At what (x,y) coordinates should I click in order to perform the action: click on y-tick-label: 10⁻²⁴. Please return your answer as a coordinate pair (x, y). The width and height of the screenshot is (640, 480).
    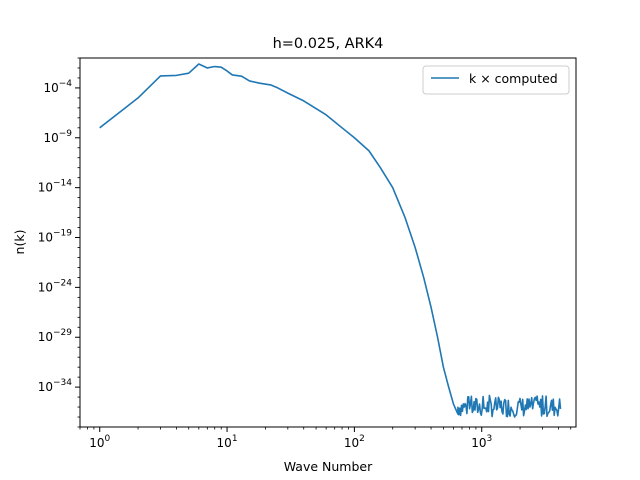
    Looking at the image, I should click on (55, 286).